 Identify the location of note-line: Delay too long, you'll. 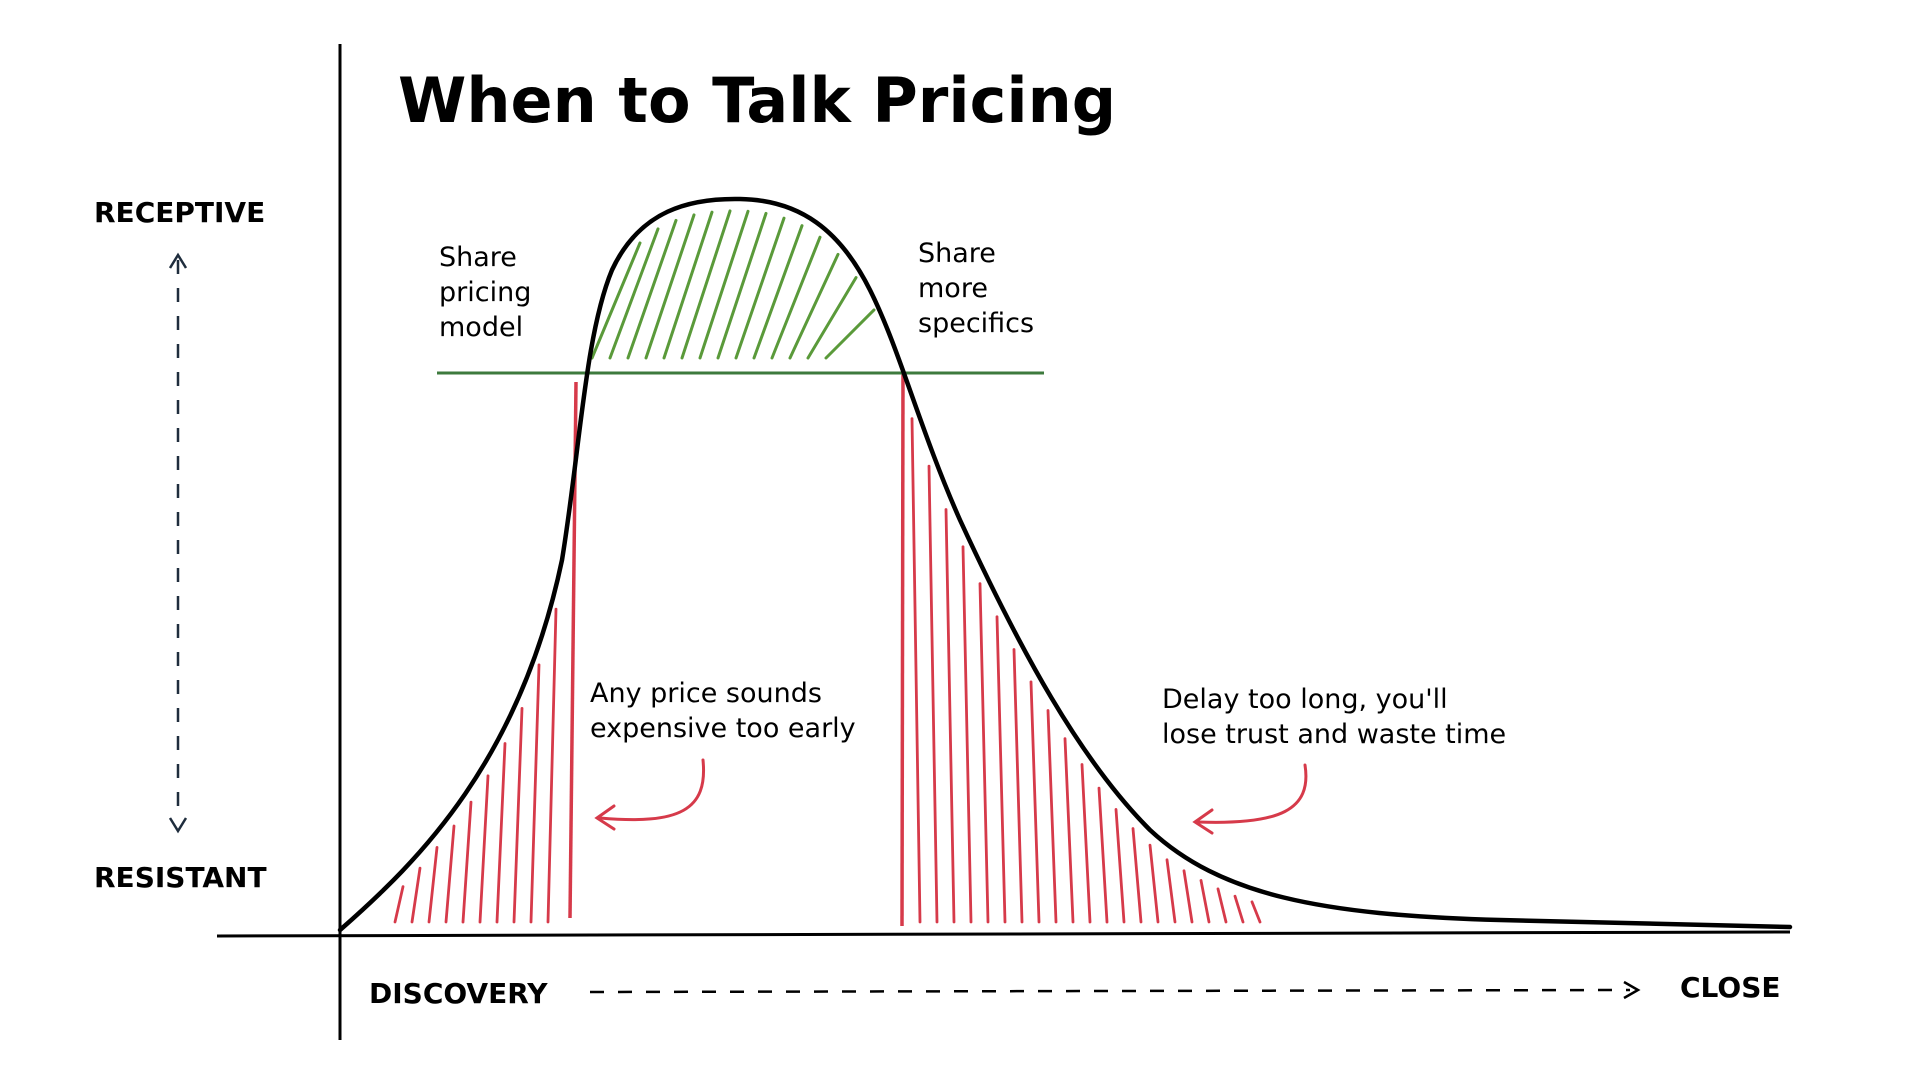
(1305, 699).